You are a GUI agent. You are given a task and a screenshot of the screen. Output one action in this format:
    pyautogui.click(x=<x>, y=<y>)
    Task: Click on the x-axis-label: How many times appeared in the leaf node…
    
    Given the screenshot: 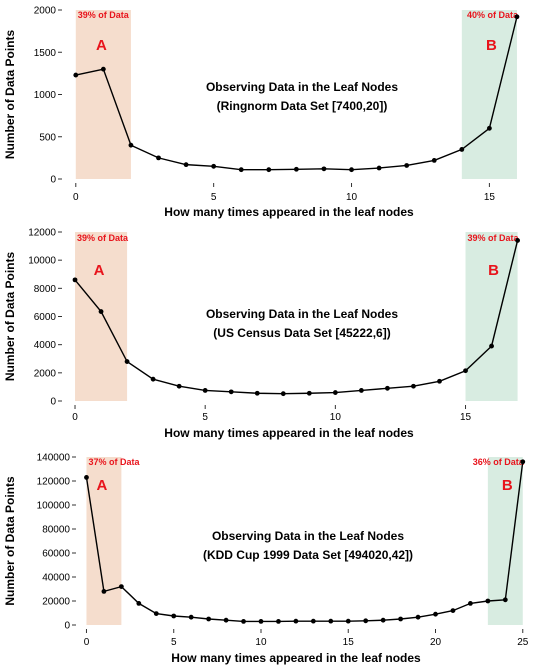 What is the action you would take?
    pyautogui.click(x=296, y=658)
    